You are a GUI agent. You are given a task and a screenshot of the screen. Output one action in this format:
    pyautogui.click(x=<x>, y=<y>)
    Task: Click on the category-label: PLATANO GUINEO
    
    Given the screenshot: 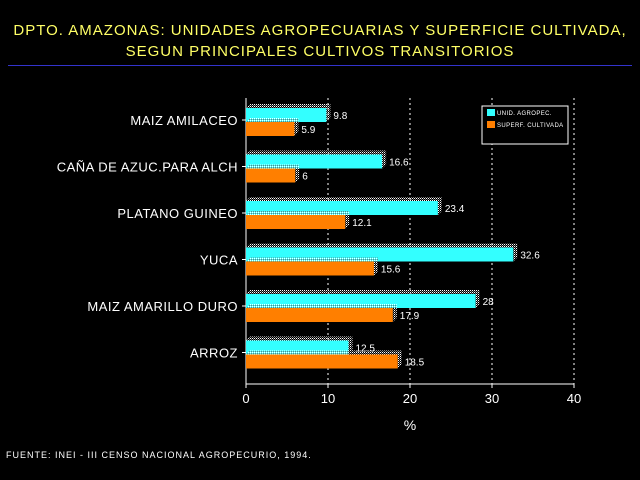 What is the action you would take?
    pyautogui.click(x=177, y=213)
    